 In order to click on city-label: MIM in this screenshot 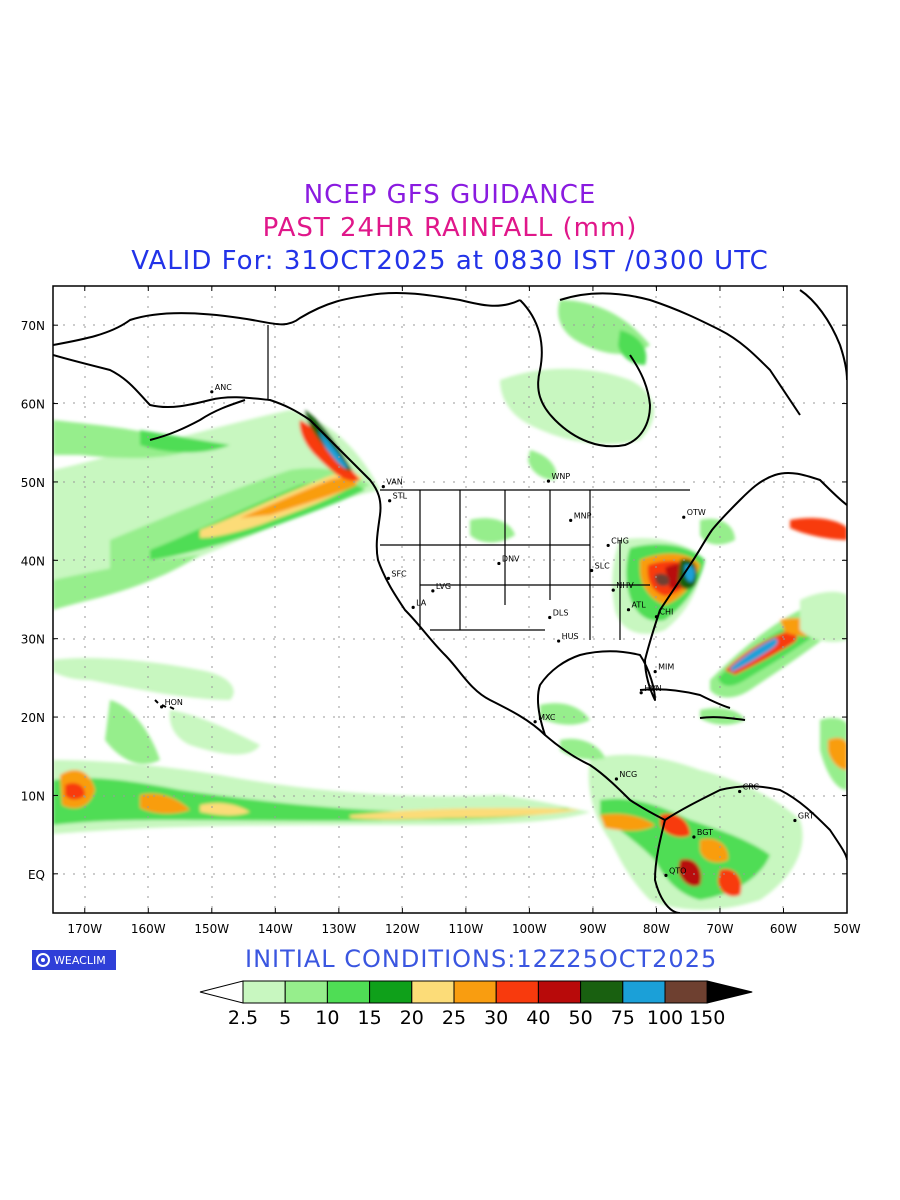, I will do `click(666, 667)`.